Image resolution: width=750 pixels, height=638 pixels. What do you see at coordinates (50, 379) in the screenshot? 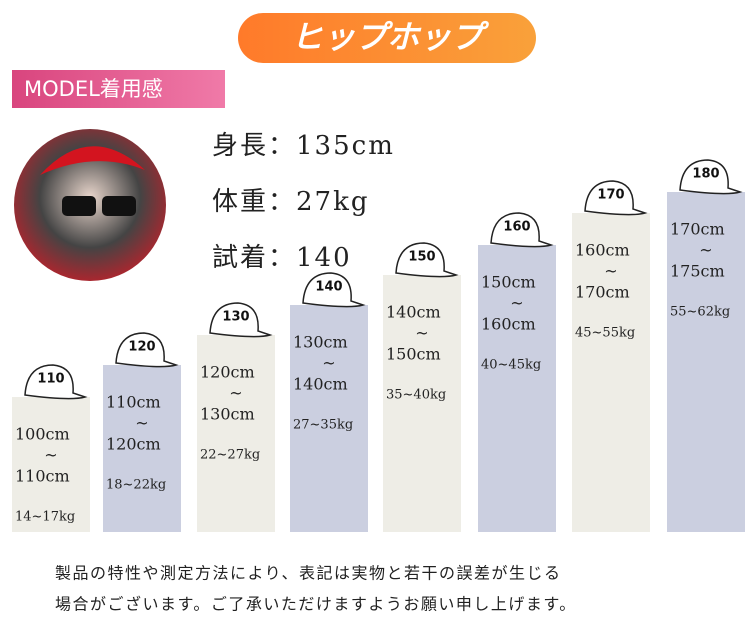
I see `cap-label: 110` at bounding box center [50, 379].